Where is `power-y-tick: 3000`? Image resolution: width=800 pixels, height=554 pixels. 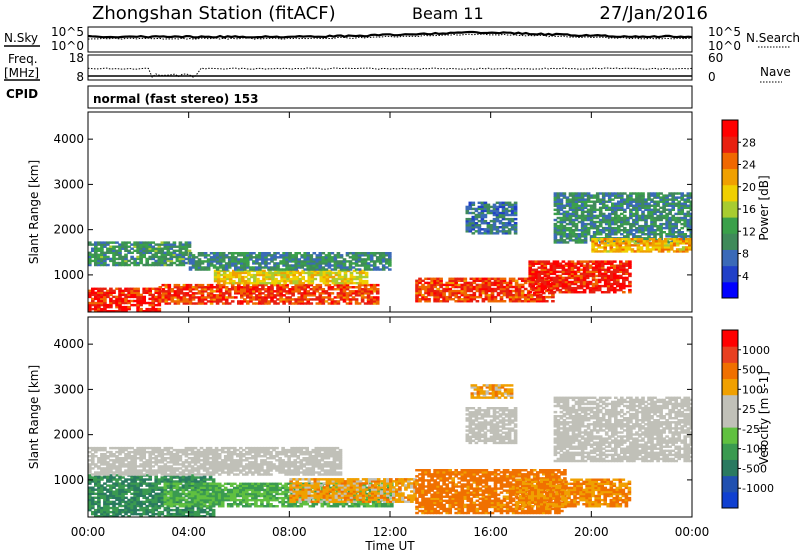 power-y-tick: 3000 is located at coordinates (68, 184).